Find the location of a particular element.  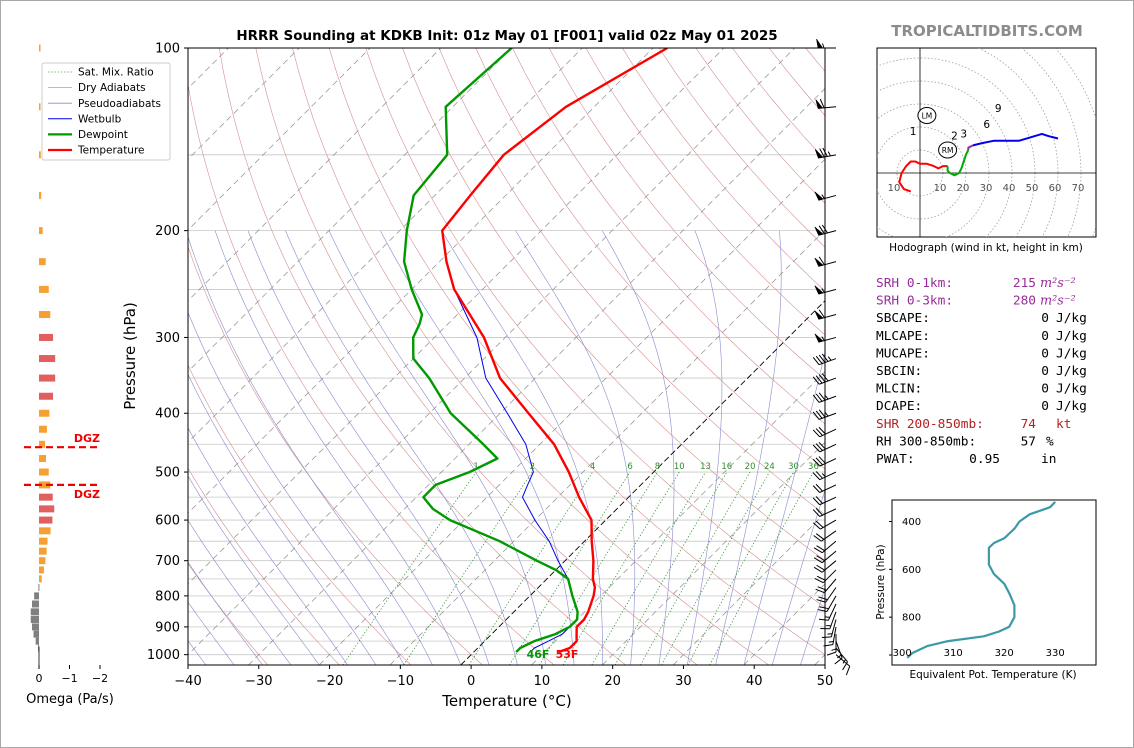

parameter-row: SHR 200-850mb: 74 kt is located at coordinates (973, 424).